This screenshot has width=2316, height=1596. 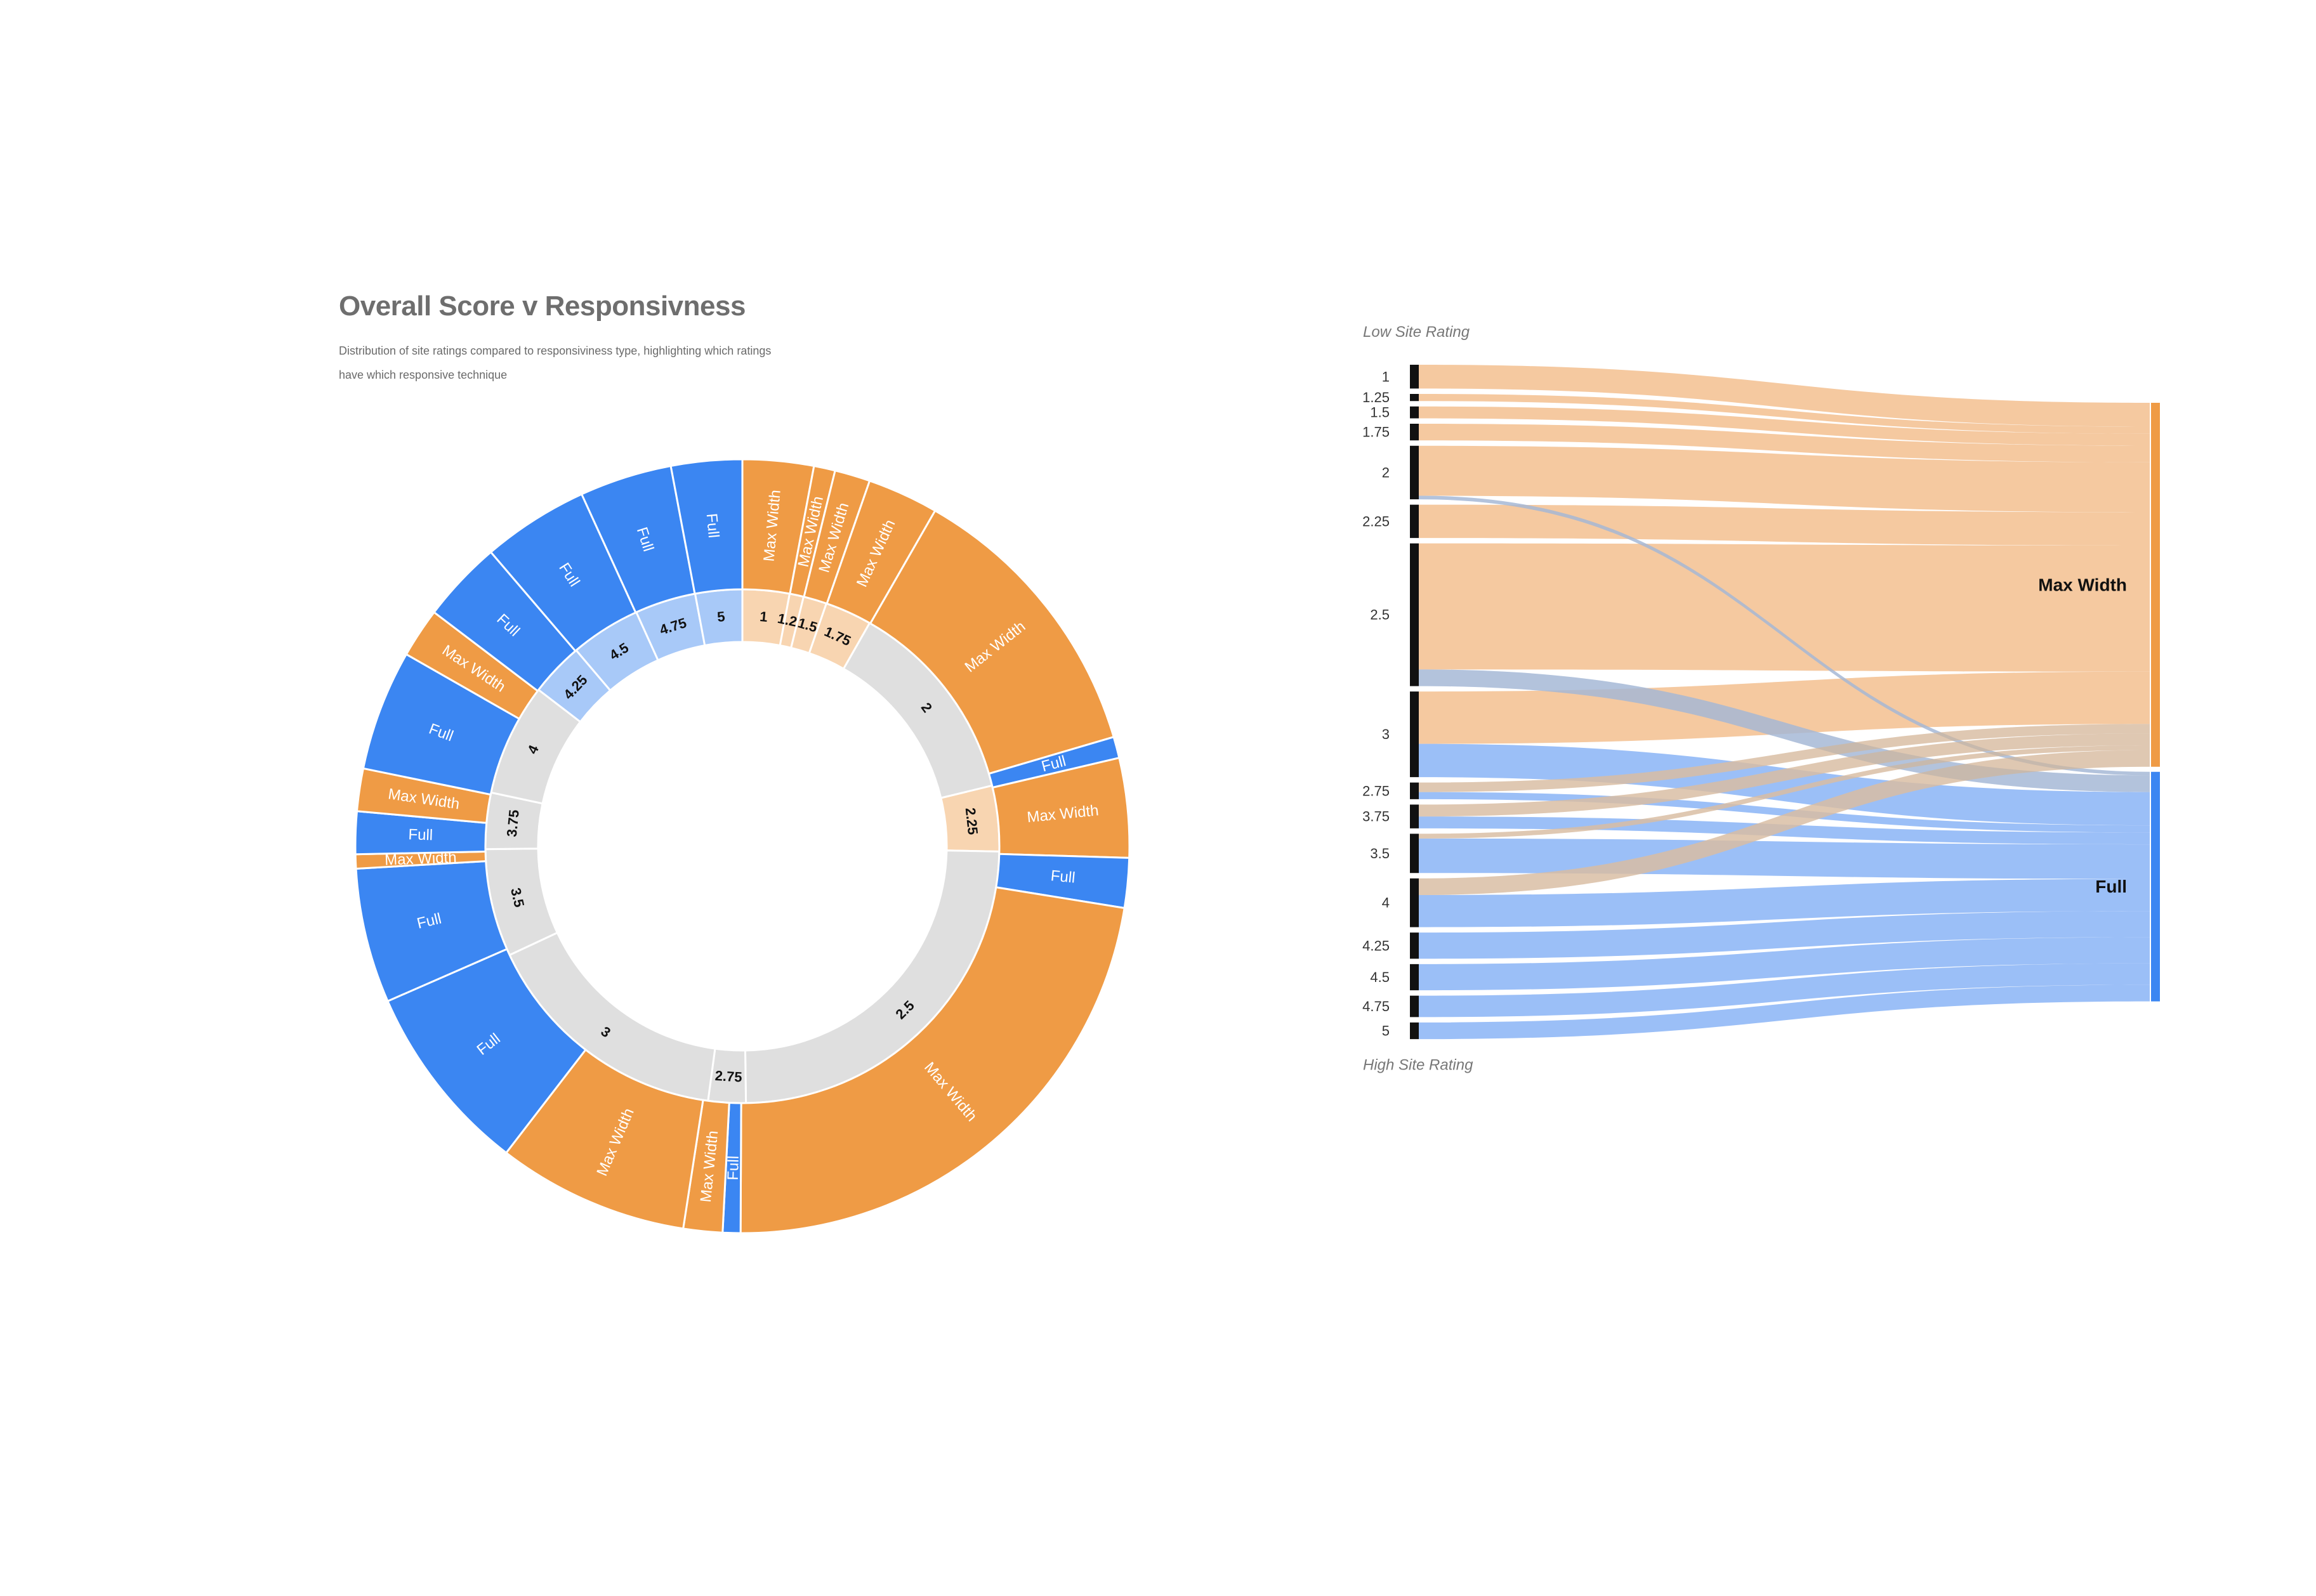 What do you see at coordinates (1376, 521) in the screenshot?
I see `sankey-source-label: 2.25` at bounding box center [1376, 521].